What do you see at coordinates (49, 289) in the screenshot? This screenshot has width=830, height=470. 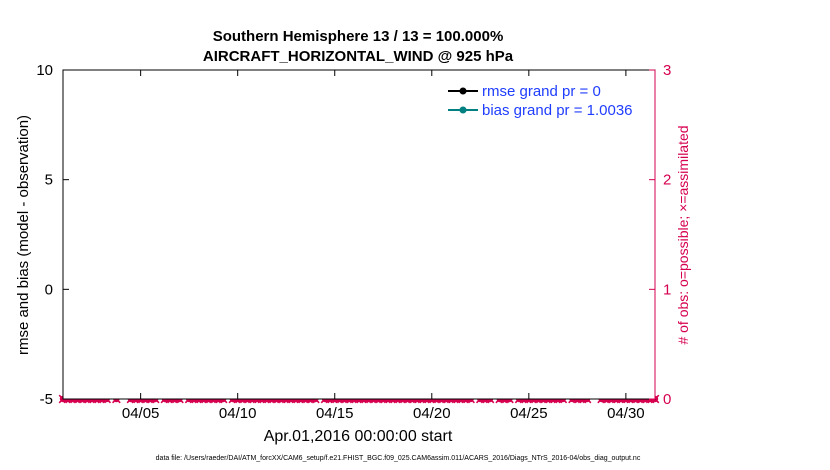 I see `y-tick-label-left: 0` at bounding box center [49, 289].